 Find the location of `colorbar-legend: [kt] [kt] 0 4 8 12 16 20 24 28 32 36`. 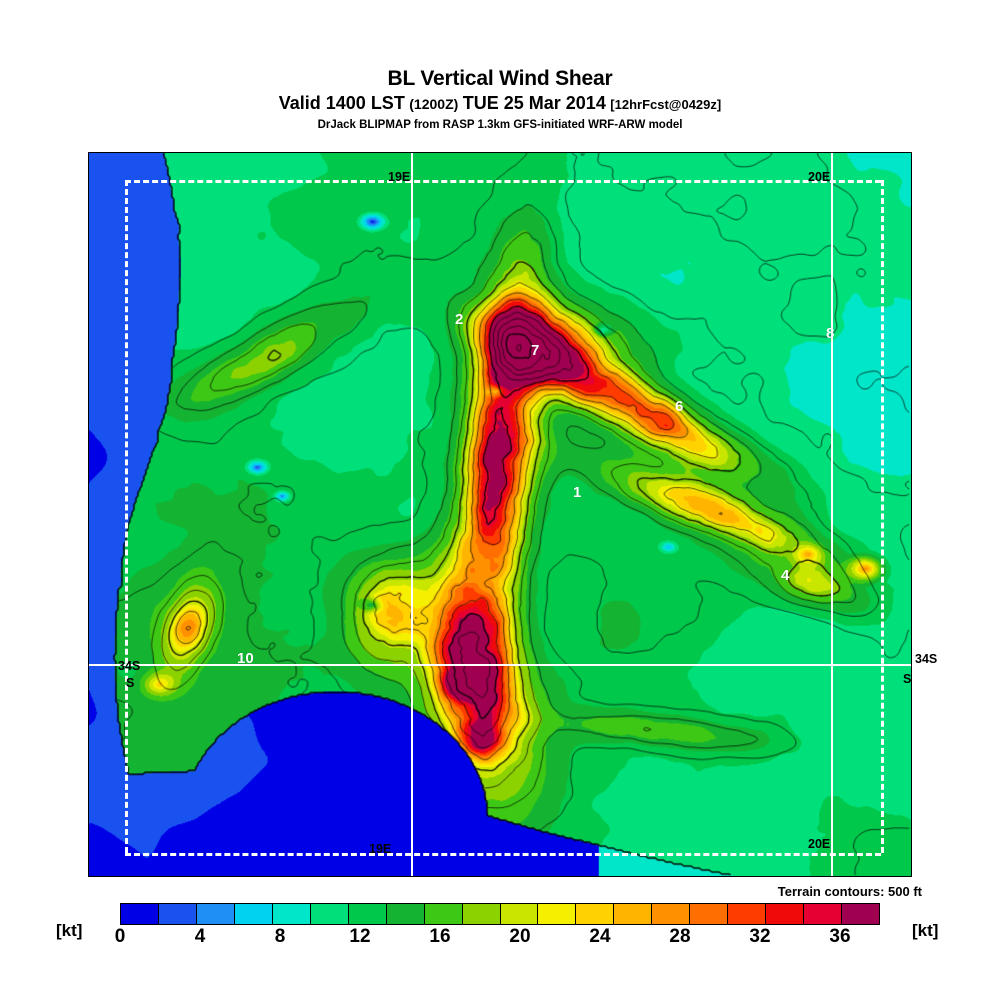

colorbar-legend: [kt] [kt] 0 4 8 12 16 20 24 28 32 36 is located at coordinates (500, 933).